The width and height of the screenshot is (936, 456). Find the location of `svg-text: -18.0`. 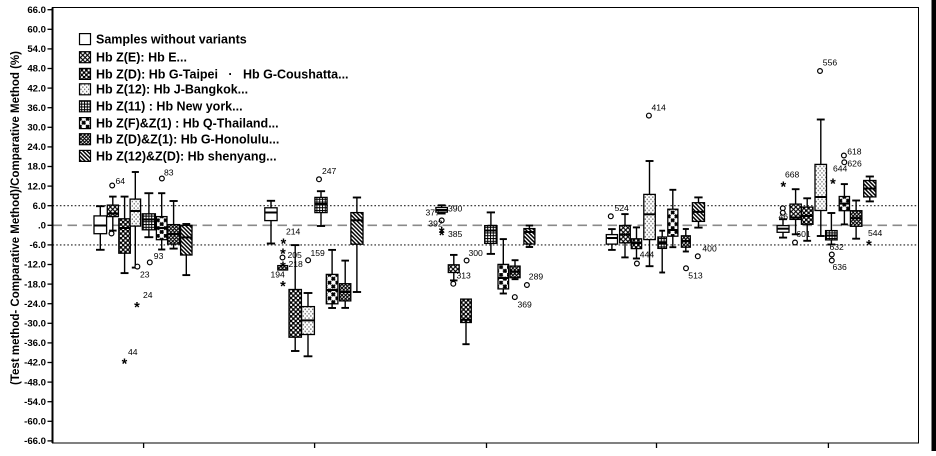

svg-text: -18.0 is located at coordinates (35, 284).